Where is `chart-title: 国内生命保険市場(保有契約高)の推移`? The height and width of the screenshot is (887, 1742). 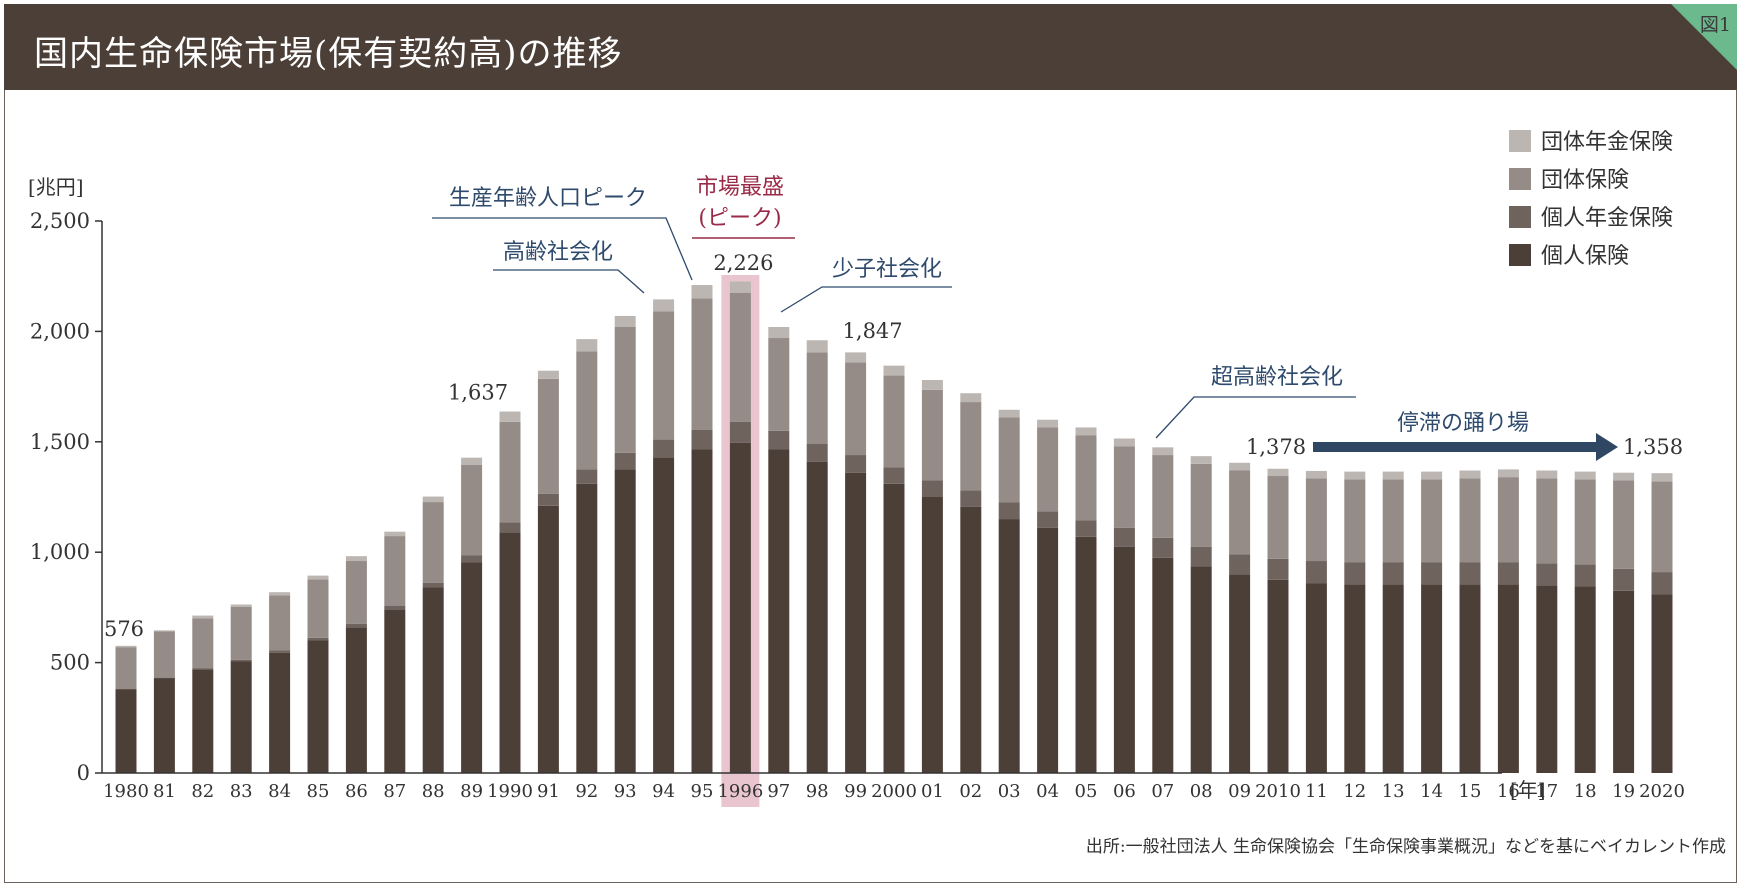
chart-title: 国内生命保険市場(保有契約高)の推移 is located at coordinates (328, 54).